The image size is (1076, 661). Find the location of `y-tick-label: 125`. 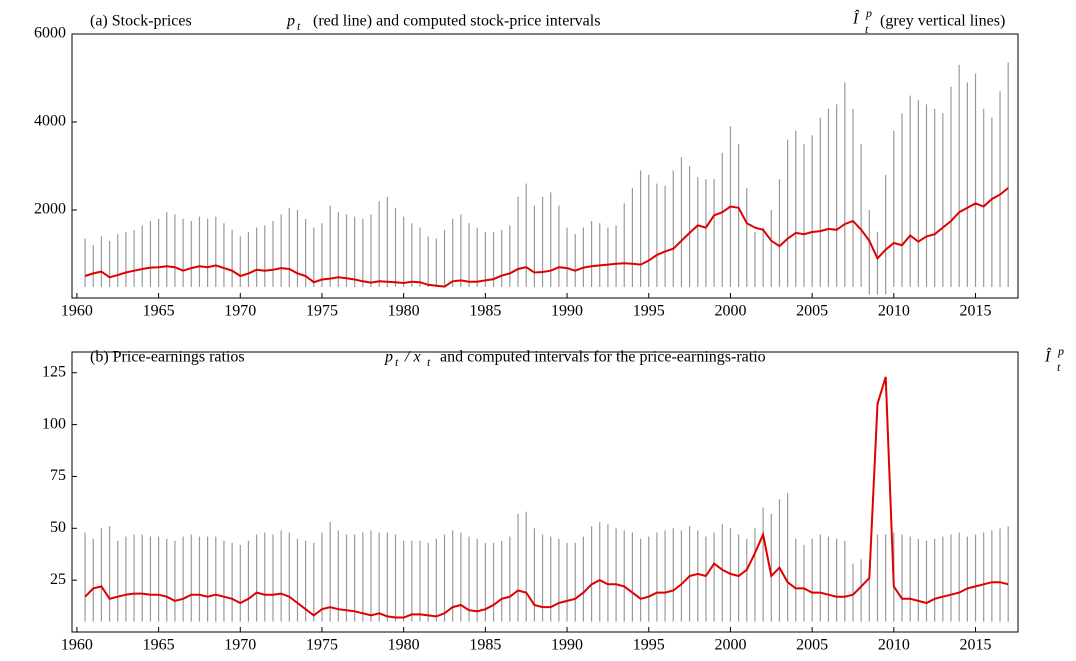

y-tick-label: 125 is located at coordinates (54, 371).